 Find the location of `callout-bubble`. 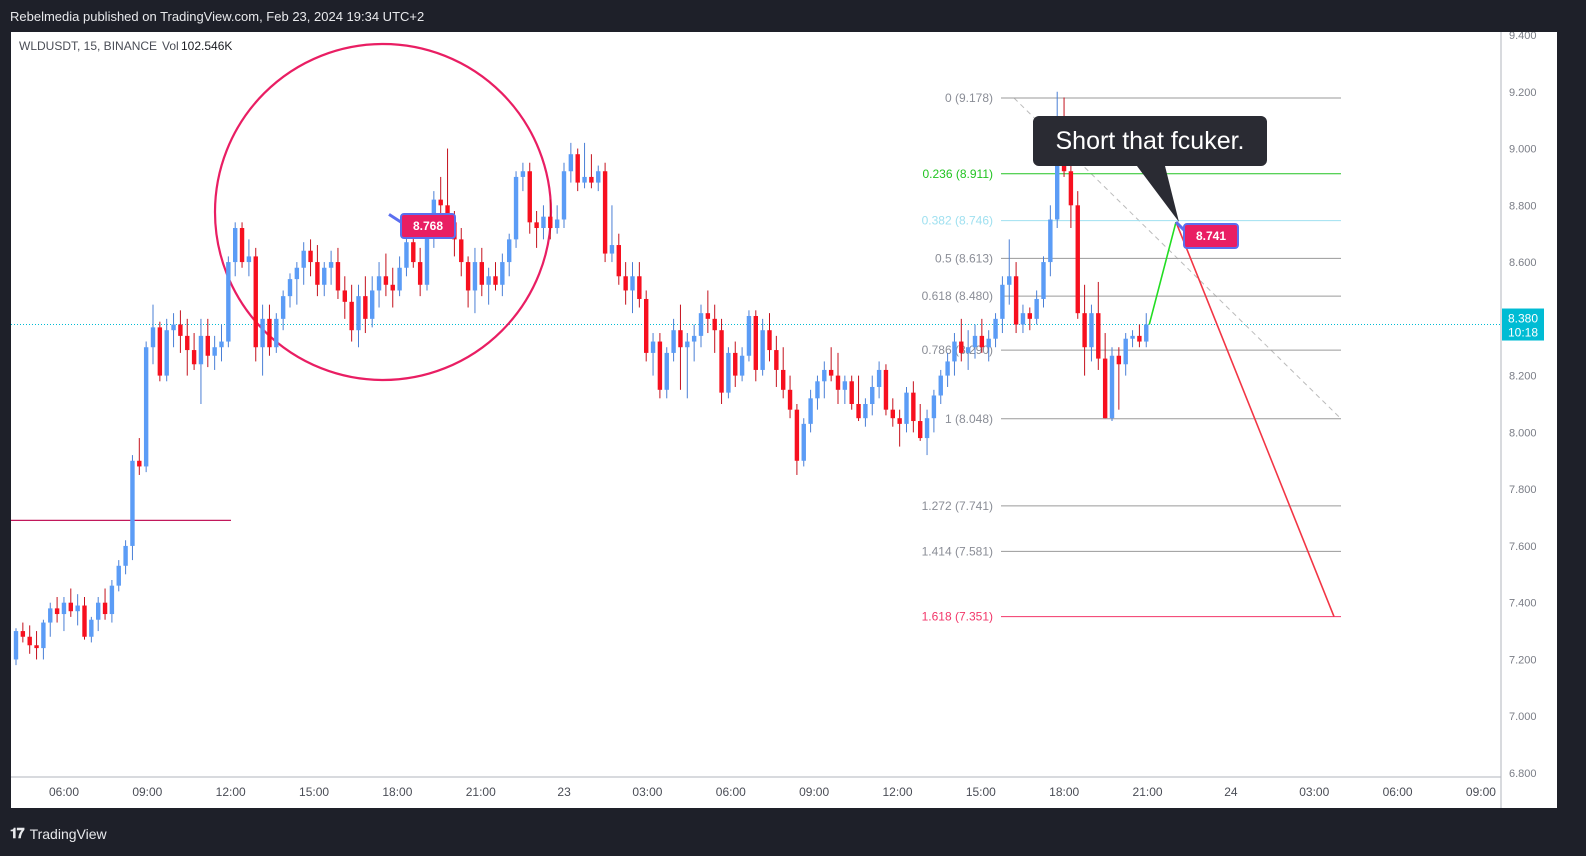

callout-bubble is located at coordinates (1150, 169).